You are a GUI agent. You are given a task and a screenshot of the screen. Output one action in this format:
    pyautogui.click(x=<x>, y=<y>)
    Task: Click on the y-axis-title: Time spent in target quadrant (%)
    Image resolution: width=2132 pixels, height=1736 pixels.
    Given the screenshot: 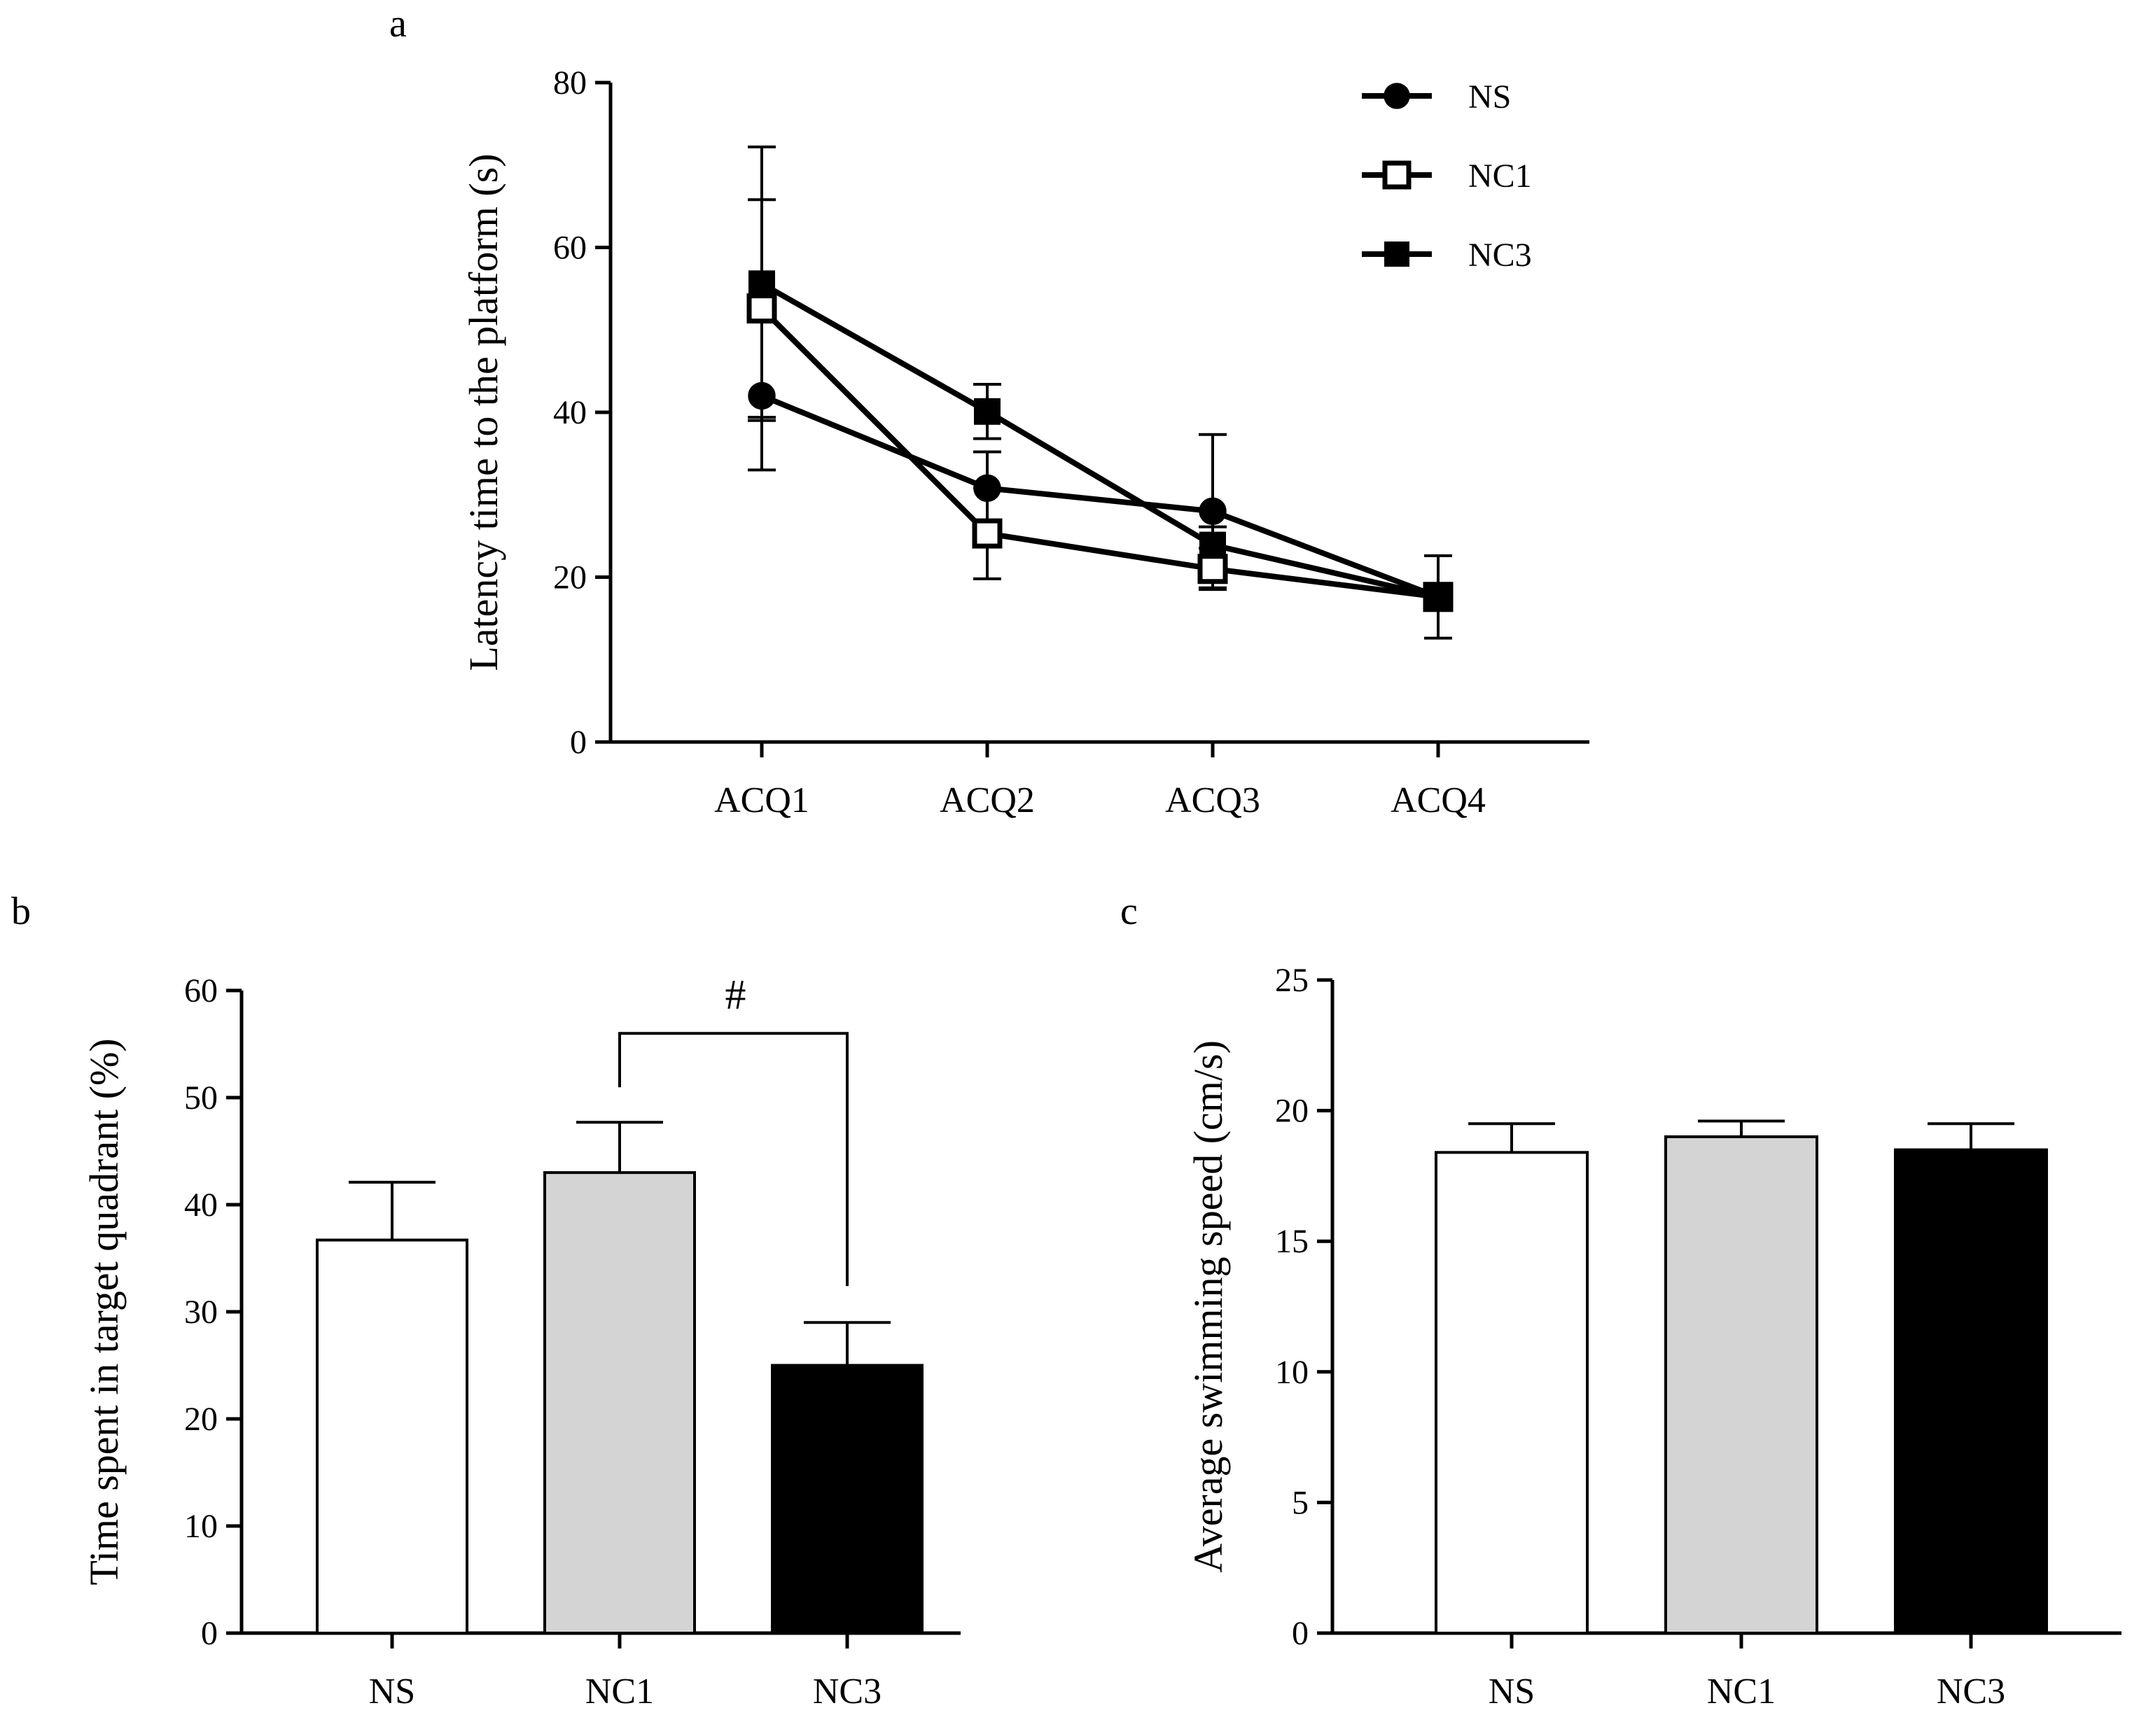 What is the action you would take?
    pyautogui.click(x=104, y=1311)
    